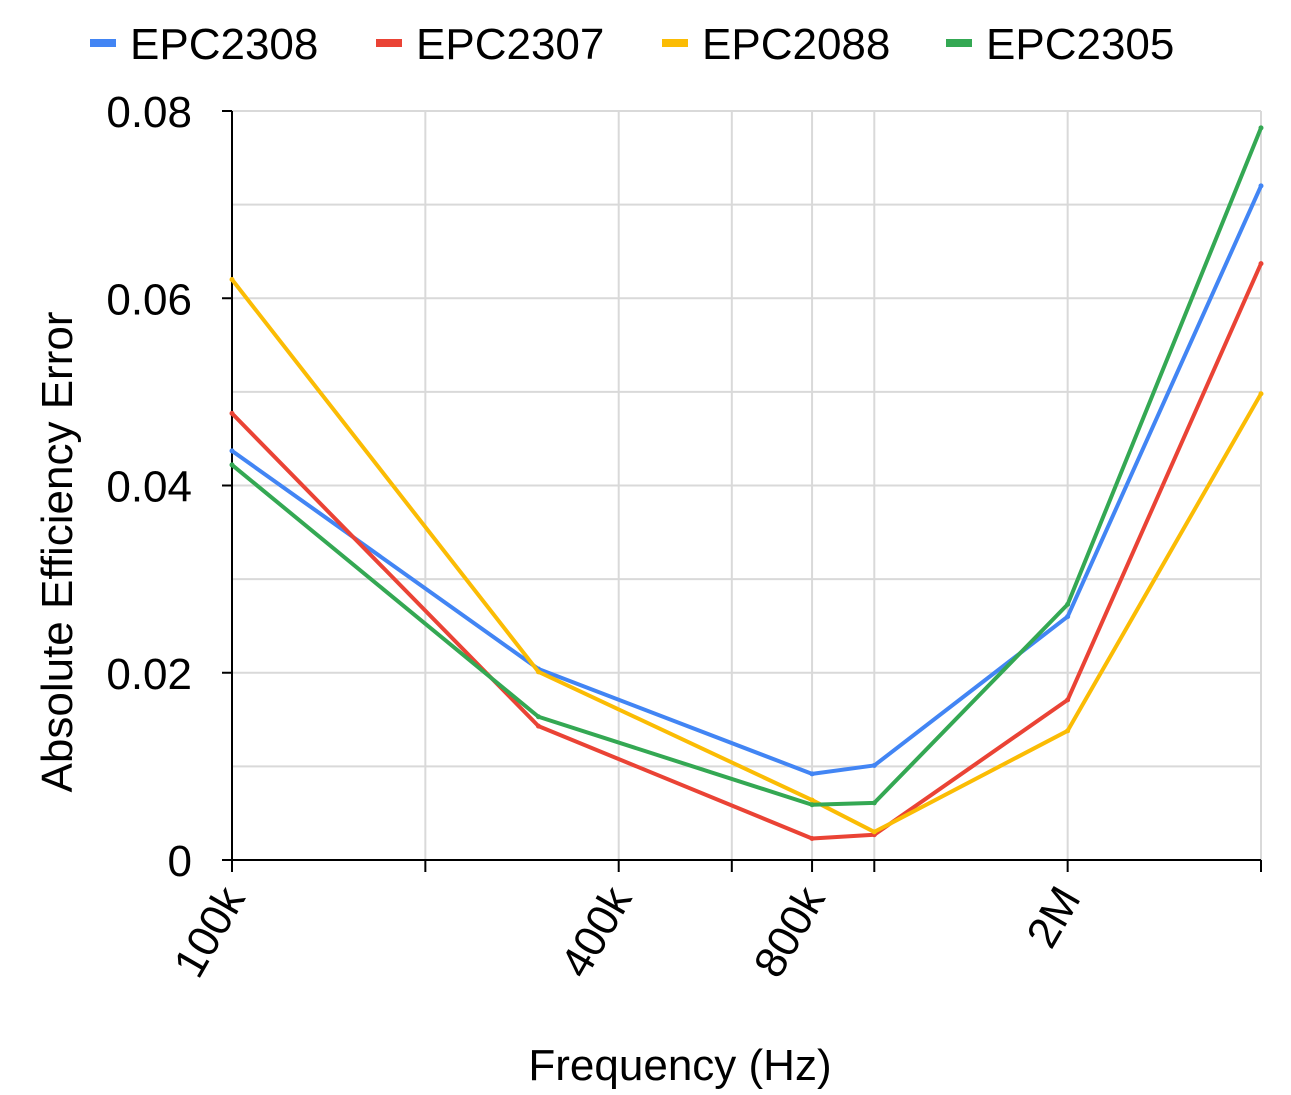 This screenshot has height=1095, width=1291. Describe the element at coordinates (149, 674) in the screenshot. I see `y-tick-label: 0.02` at that location.